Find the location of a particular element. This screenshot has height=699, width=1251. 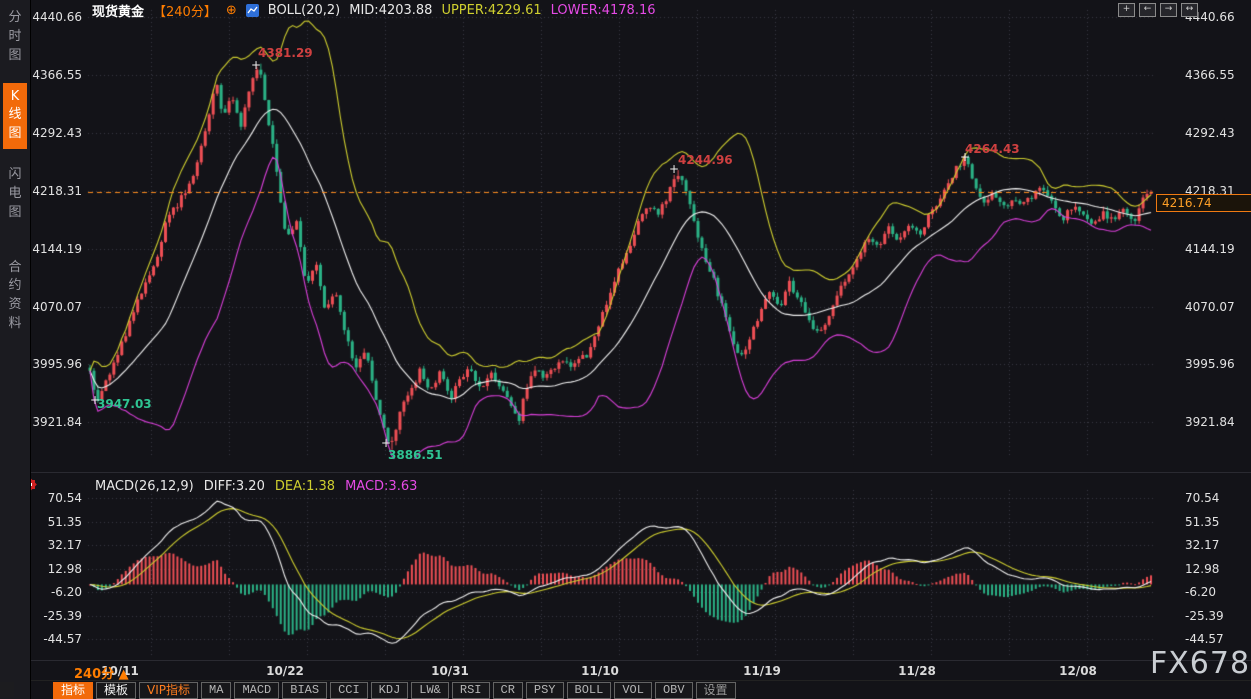

timeframe-label: 240分 ▲ is located at coordinates (101, 674).